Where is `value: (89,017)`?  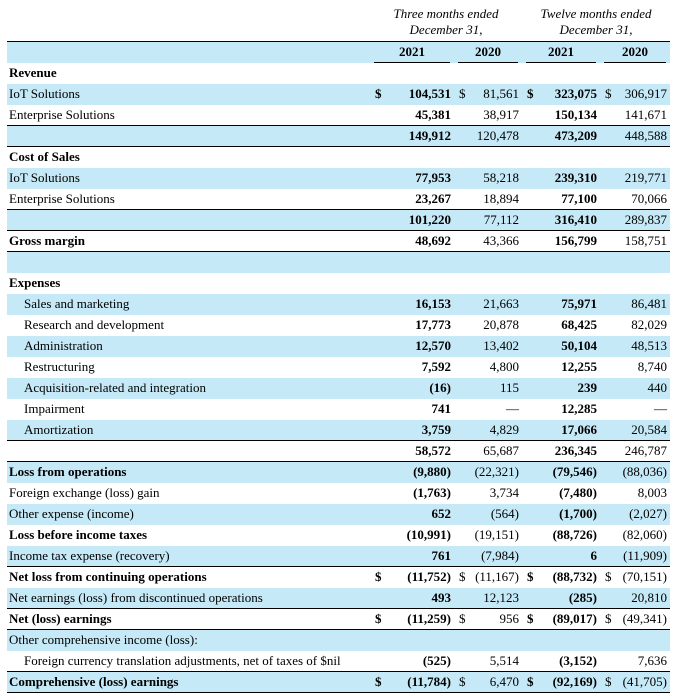 value: (89,017) is located at coordinates (574, 618).